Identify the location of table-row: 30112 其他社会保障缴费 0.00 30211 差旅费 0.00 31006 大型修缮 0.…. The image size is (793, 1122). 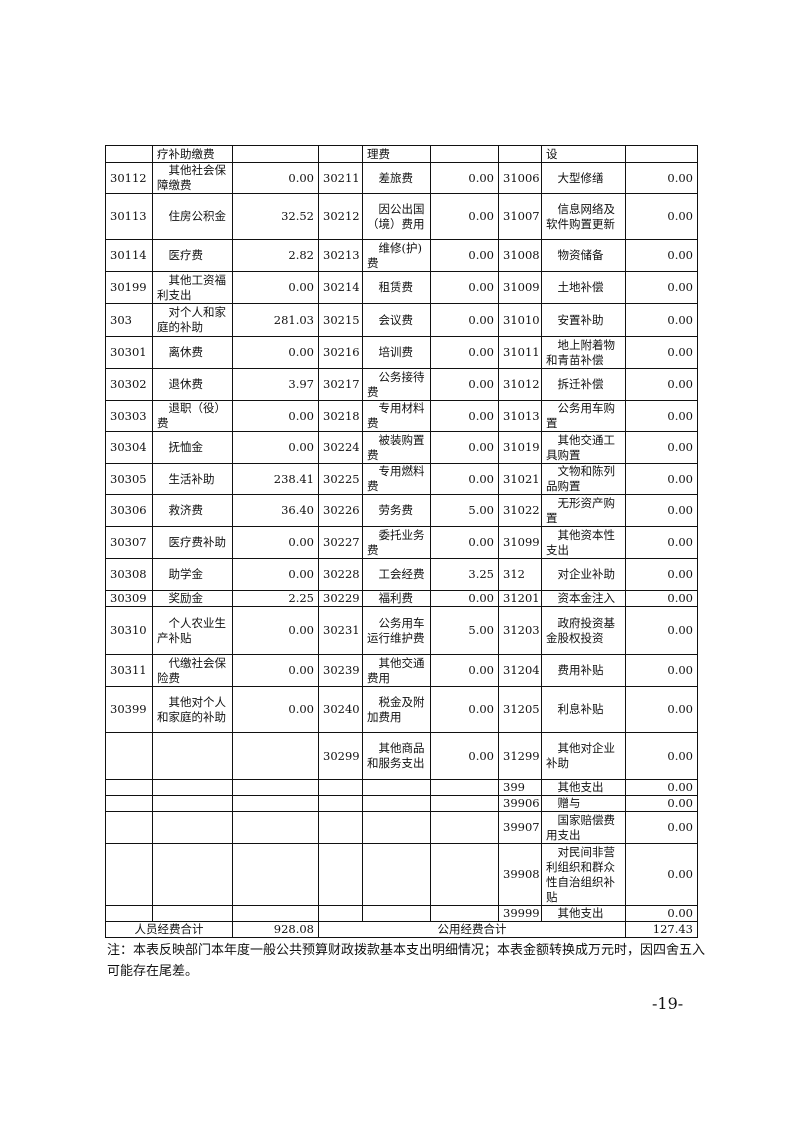
(401, 178).